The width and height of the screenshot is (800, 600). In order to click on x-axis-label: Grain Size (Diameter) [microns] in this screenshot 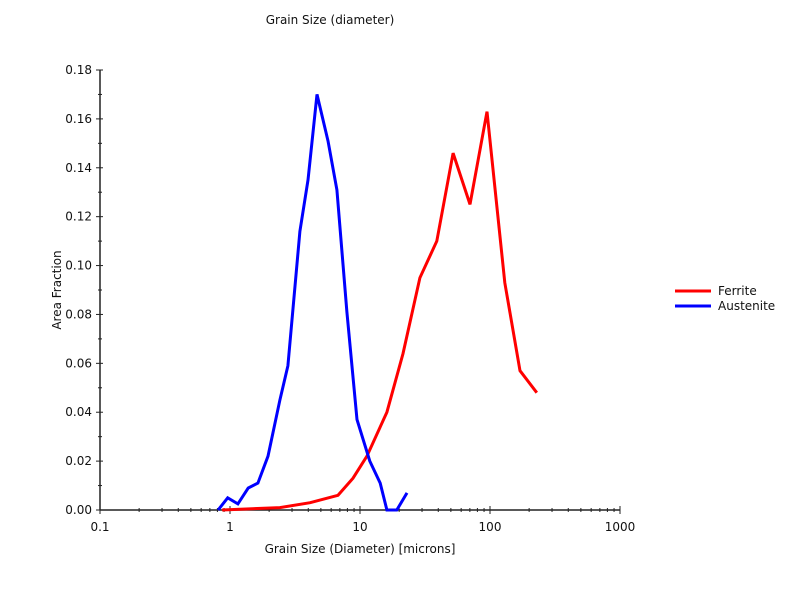, I will do `click(360, 549)`.